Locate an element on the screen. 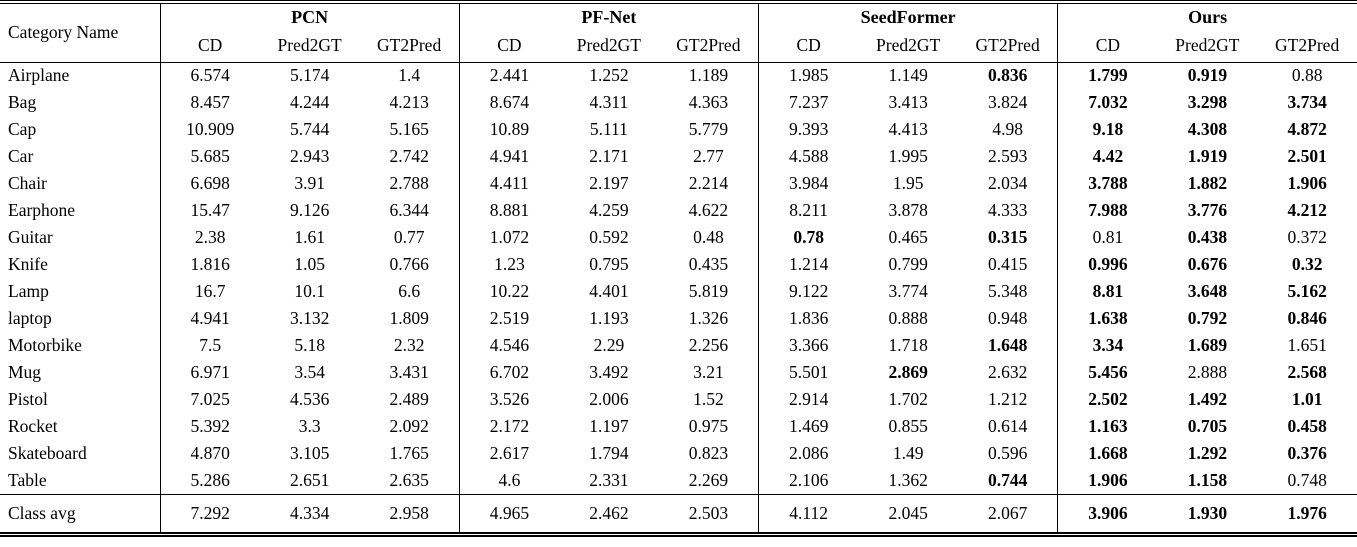  category-cell: Airplane is located at coordinates (39, 75).